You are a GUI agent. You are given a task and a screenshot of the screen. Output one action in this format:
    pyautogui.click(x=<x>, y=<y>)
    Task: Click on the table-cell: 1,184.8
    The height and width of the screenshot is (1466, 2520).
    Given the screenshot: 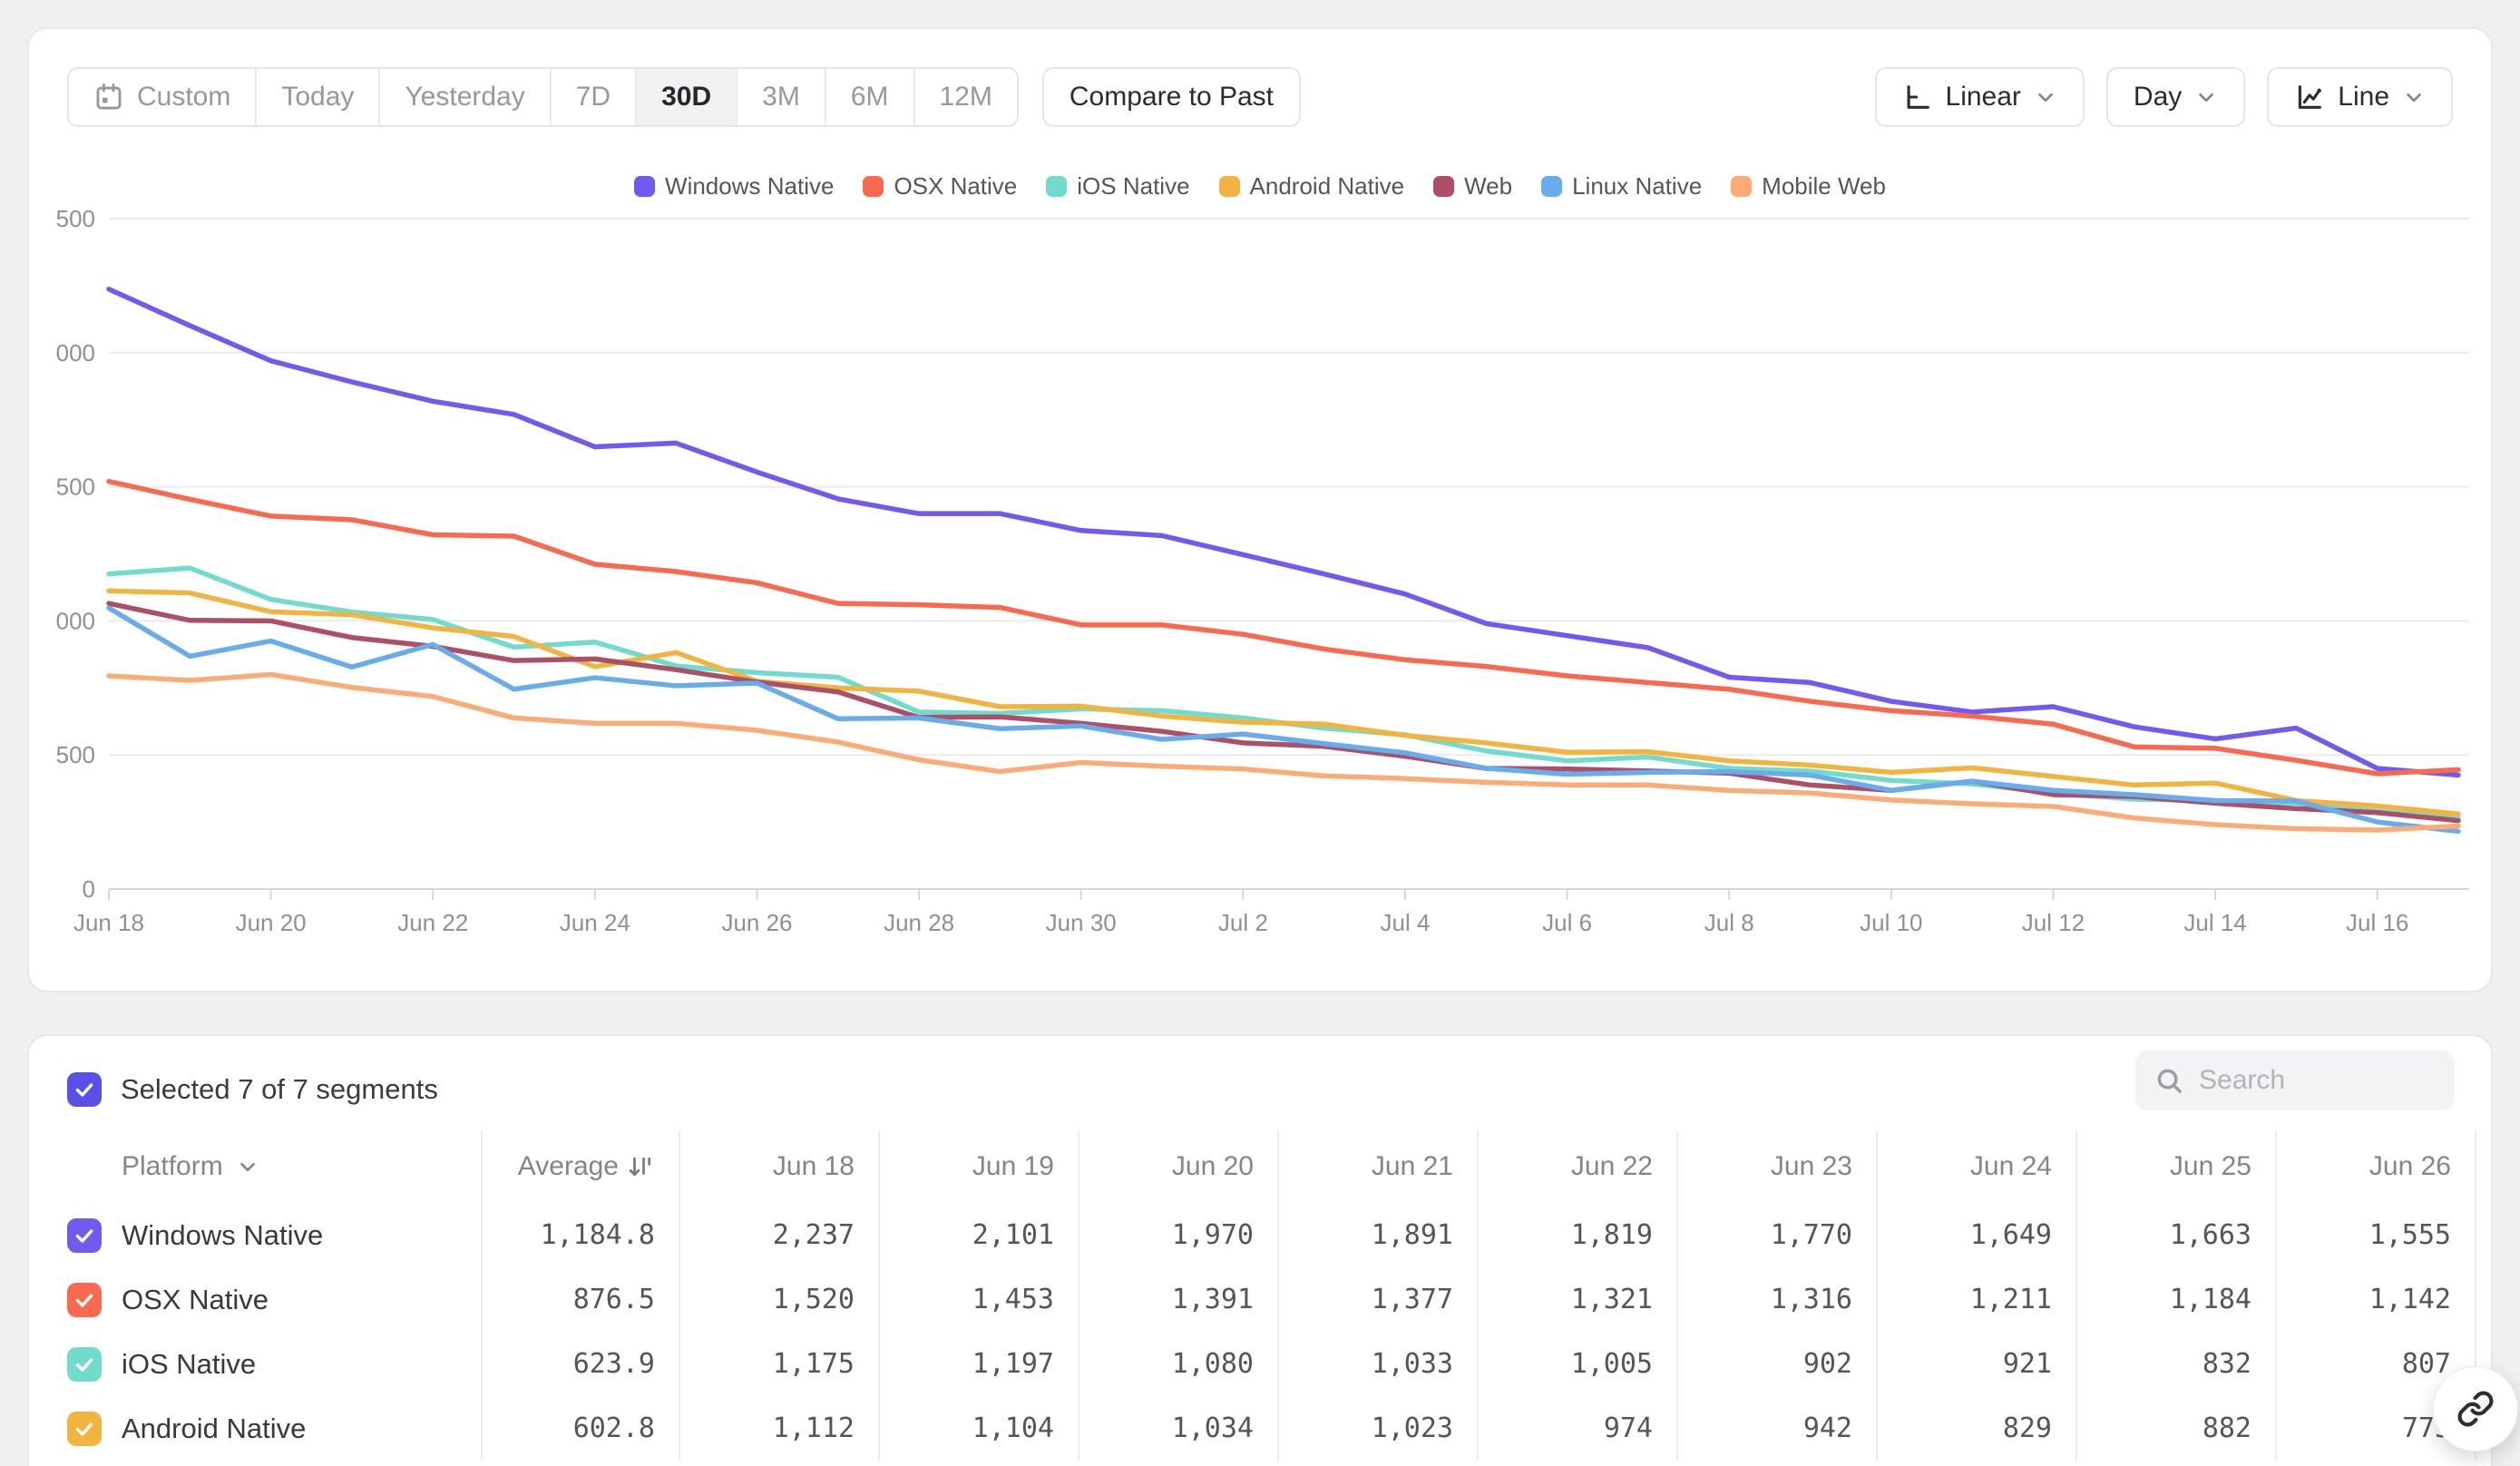 What is the action you would take?
    pyautogui.click(x=580, y=1235)
    